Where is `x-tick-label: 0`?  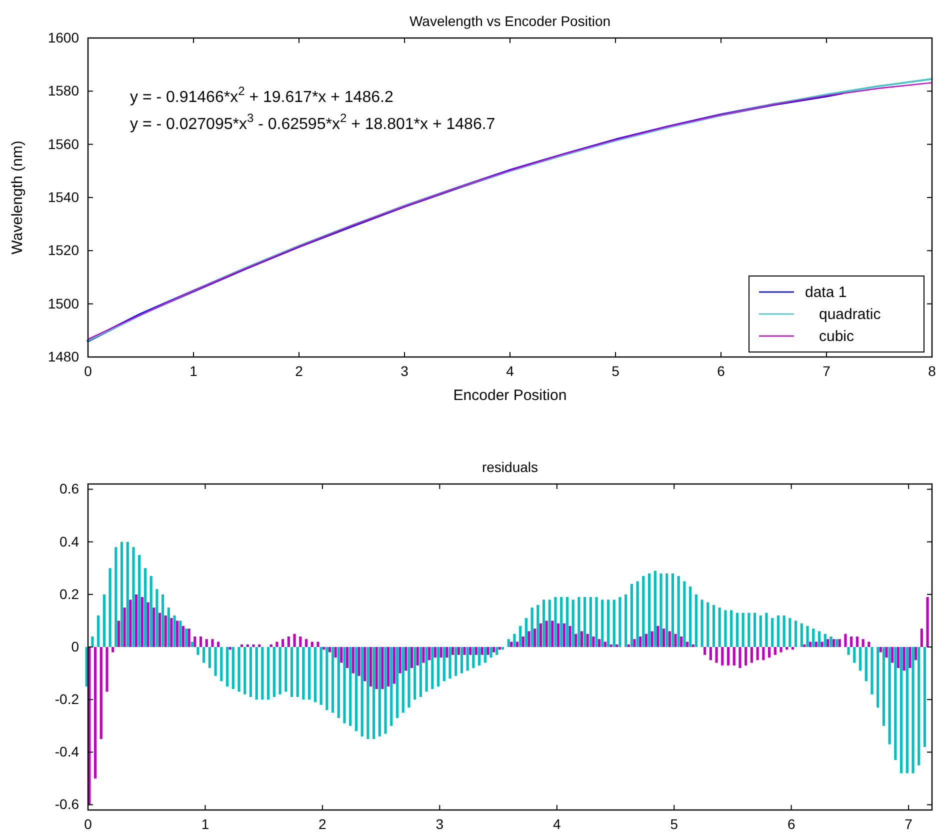
x-tick-label: 0 is located at coordinates (88, 370).